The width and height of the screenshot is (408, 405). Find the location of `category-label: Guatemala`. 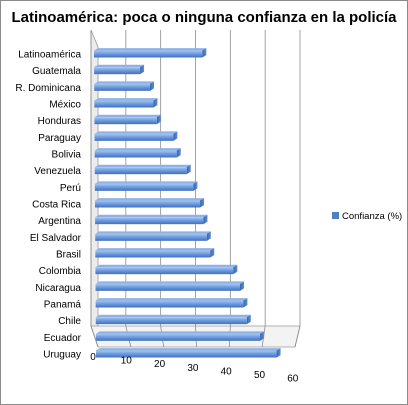

category-label: Guatemala is located at coordinates (56, 71).